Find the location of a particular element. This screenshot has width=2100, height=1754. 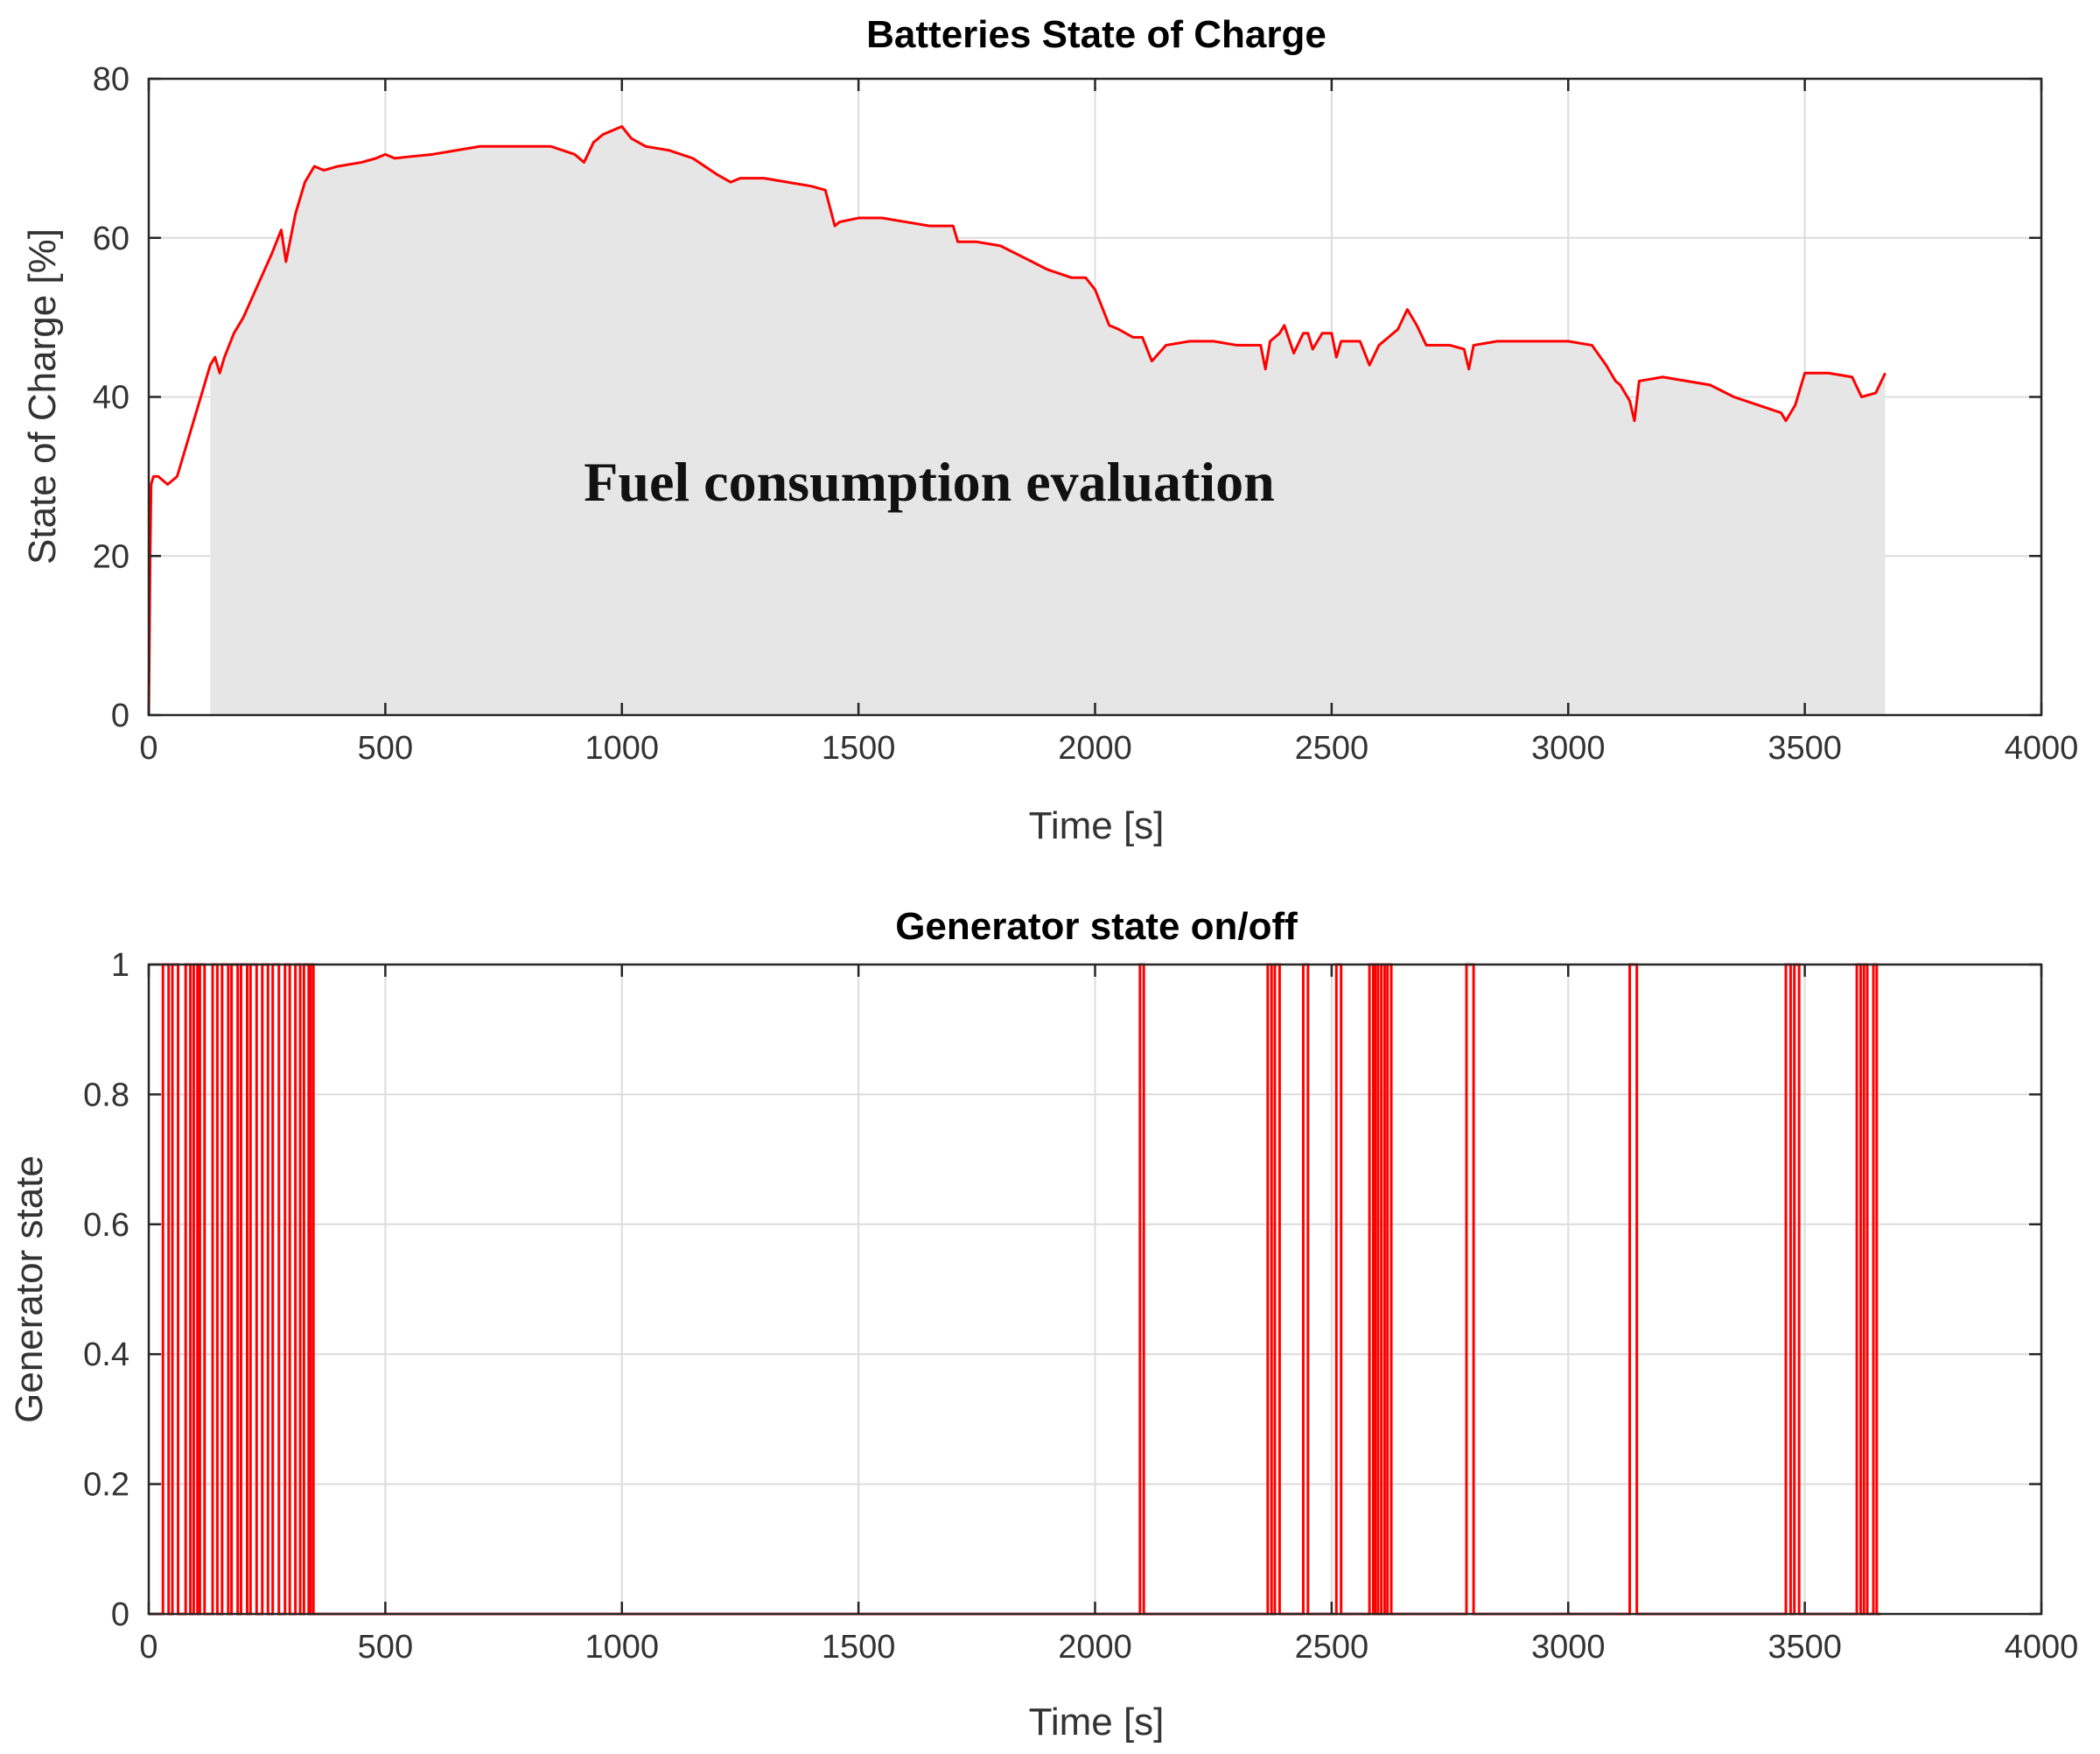

generator-y-tick-labels: 0 0.2 0.4 0.6 0.8 1 is located at coordinates (106, 1290).